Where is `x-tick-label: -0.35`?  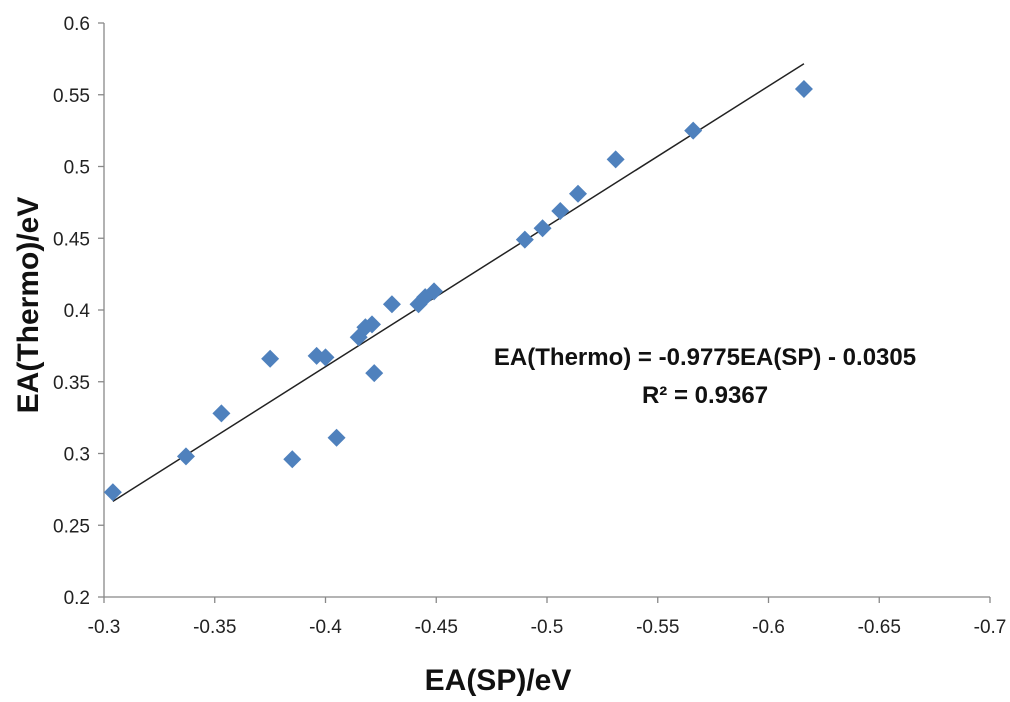
x-tick-label: -0.35 is located at coordinates (214, 627).